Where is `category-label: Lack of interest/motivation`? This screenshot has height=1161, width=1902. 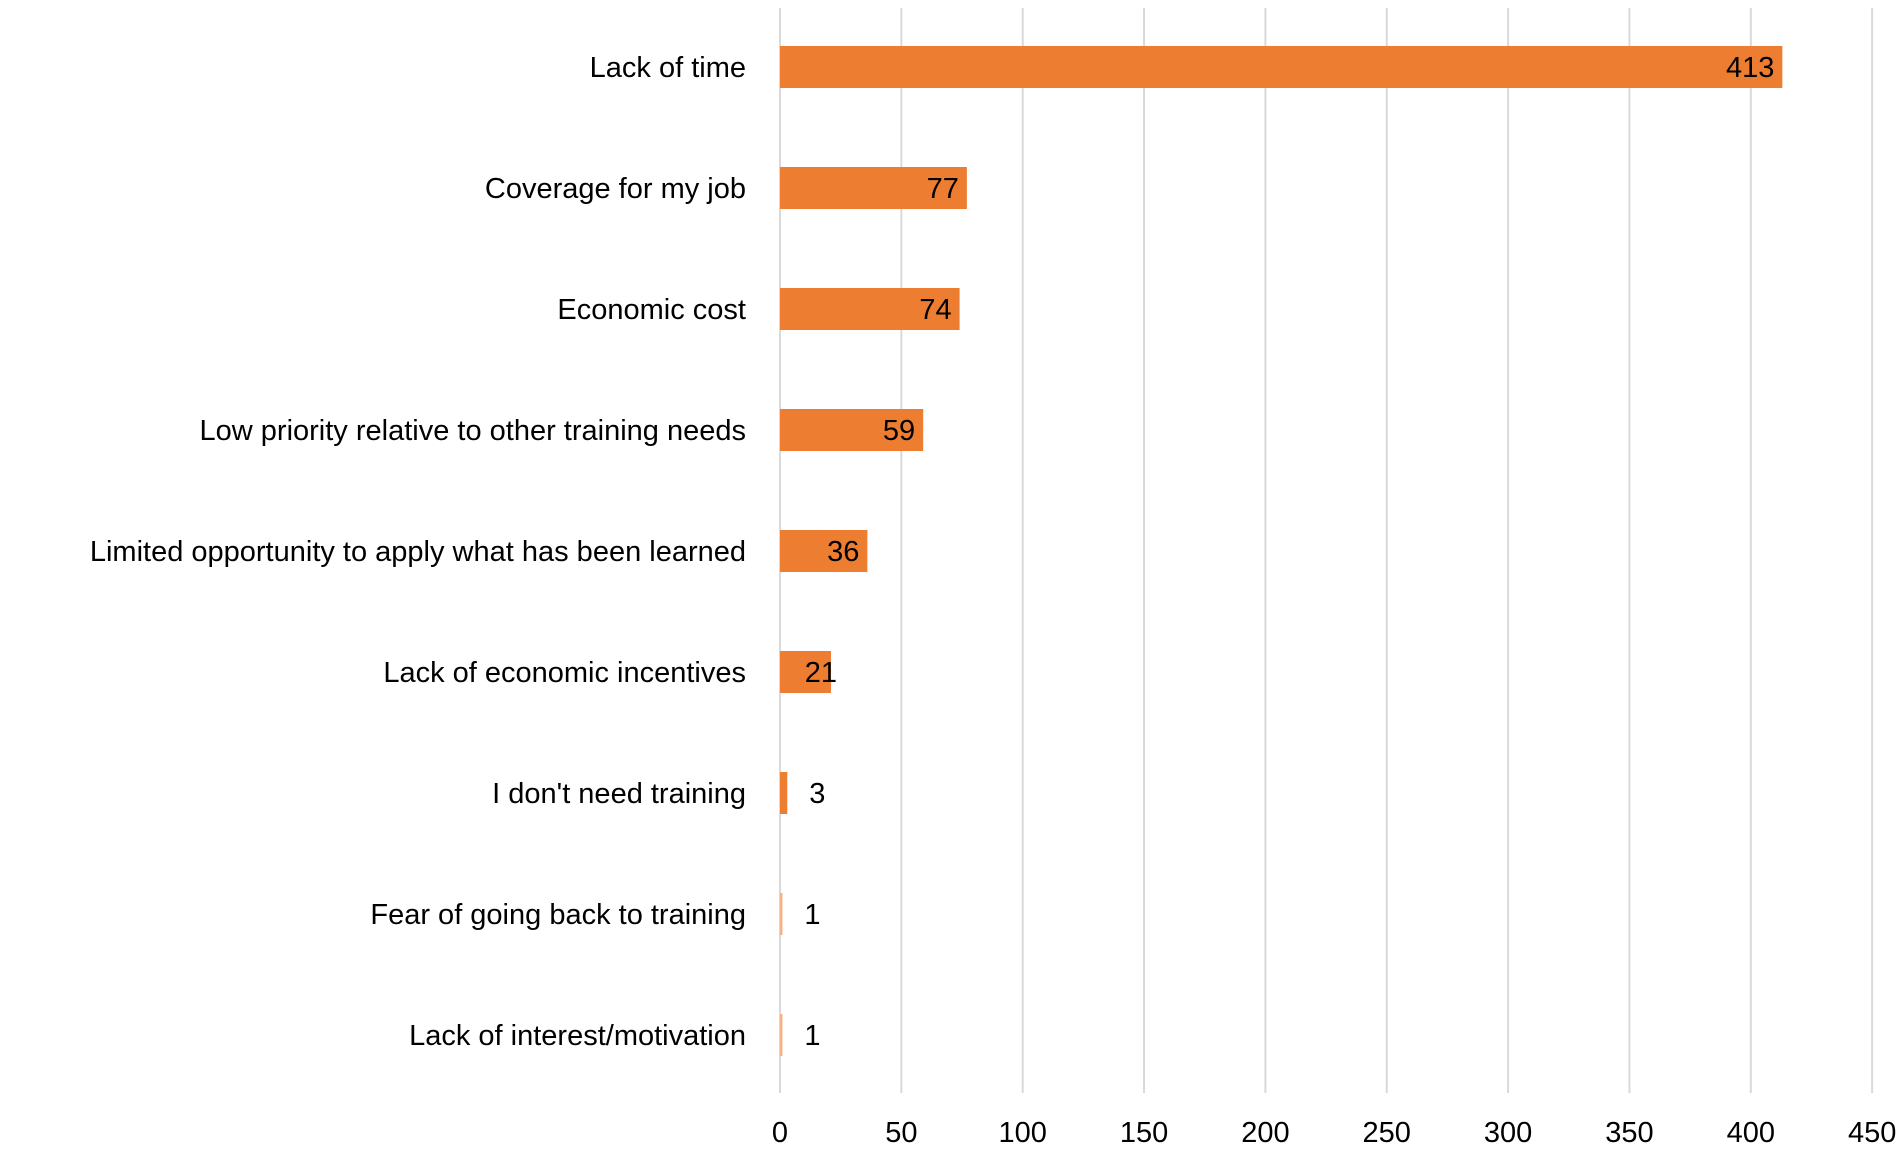
category-label: Lack of interest/motivation is located at coordinates (577, 1036).